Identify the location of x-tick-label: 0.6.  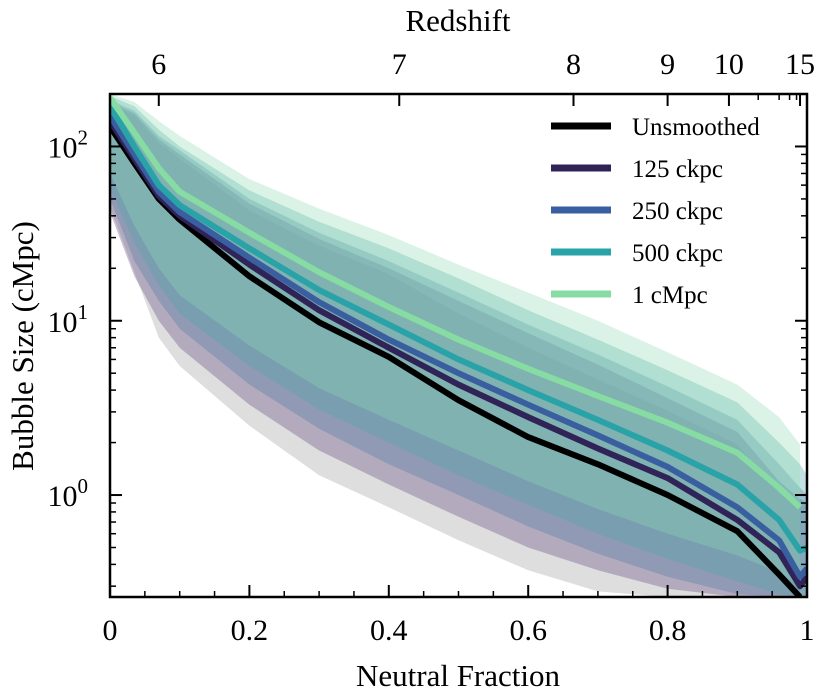
(528, 630).